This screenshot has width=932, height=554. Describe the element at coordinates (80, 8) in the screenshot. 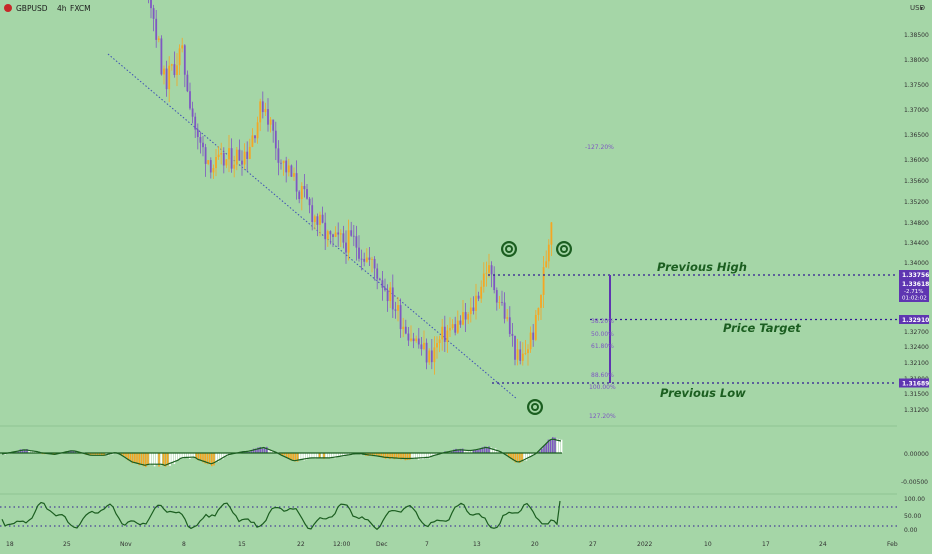

I see `header-exchange: FXCM` at that location.